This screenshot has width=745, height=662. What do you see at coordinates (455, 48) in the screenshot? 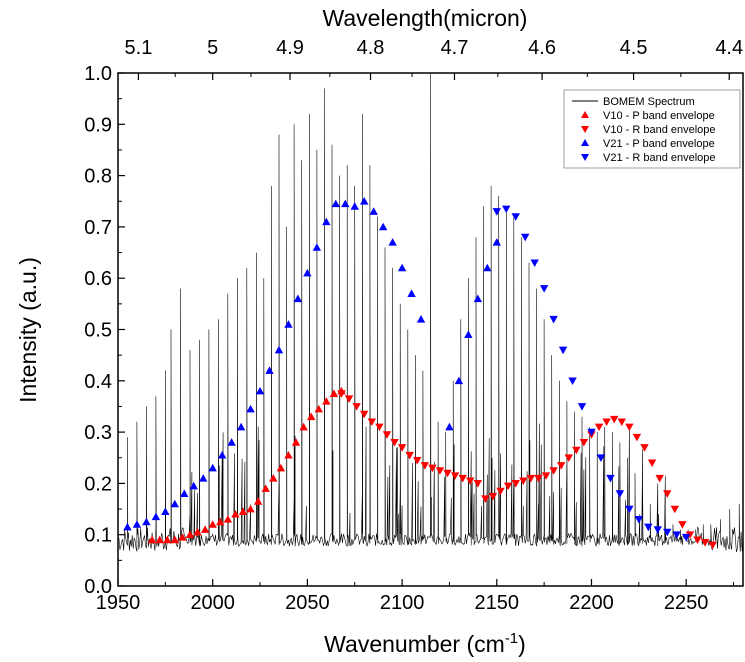
I see `top-tick-label-4: 4.7` at bounding box center [455, 48].